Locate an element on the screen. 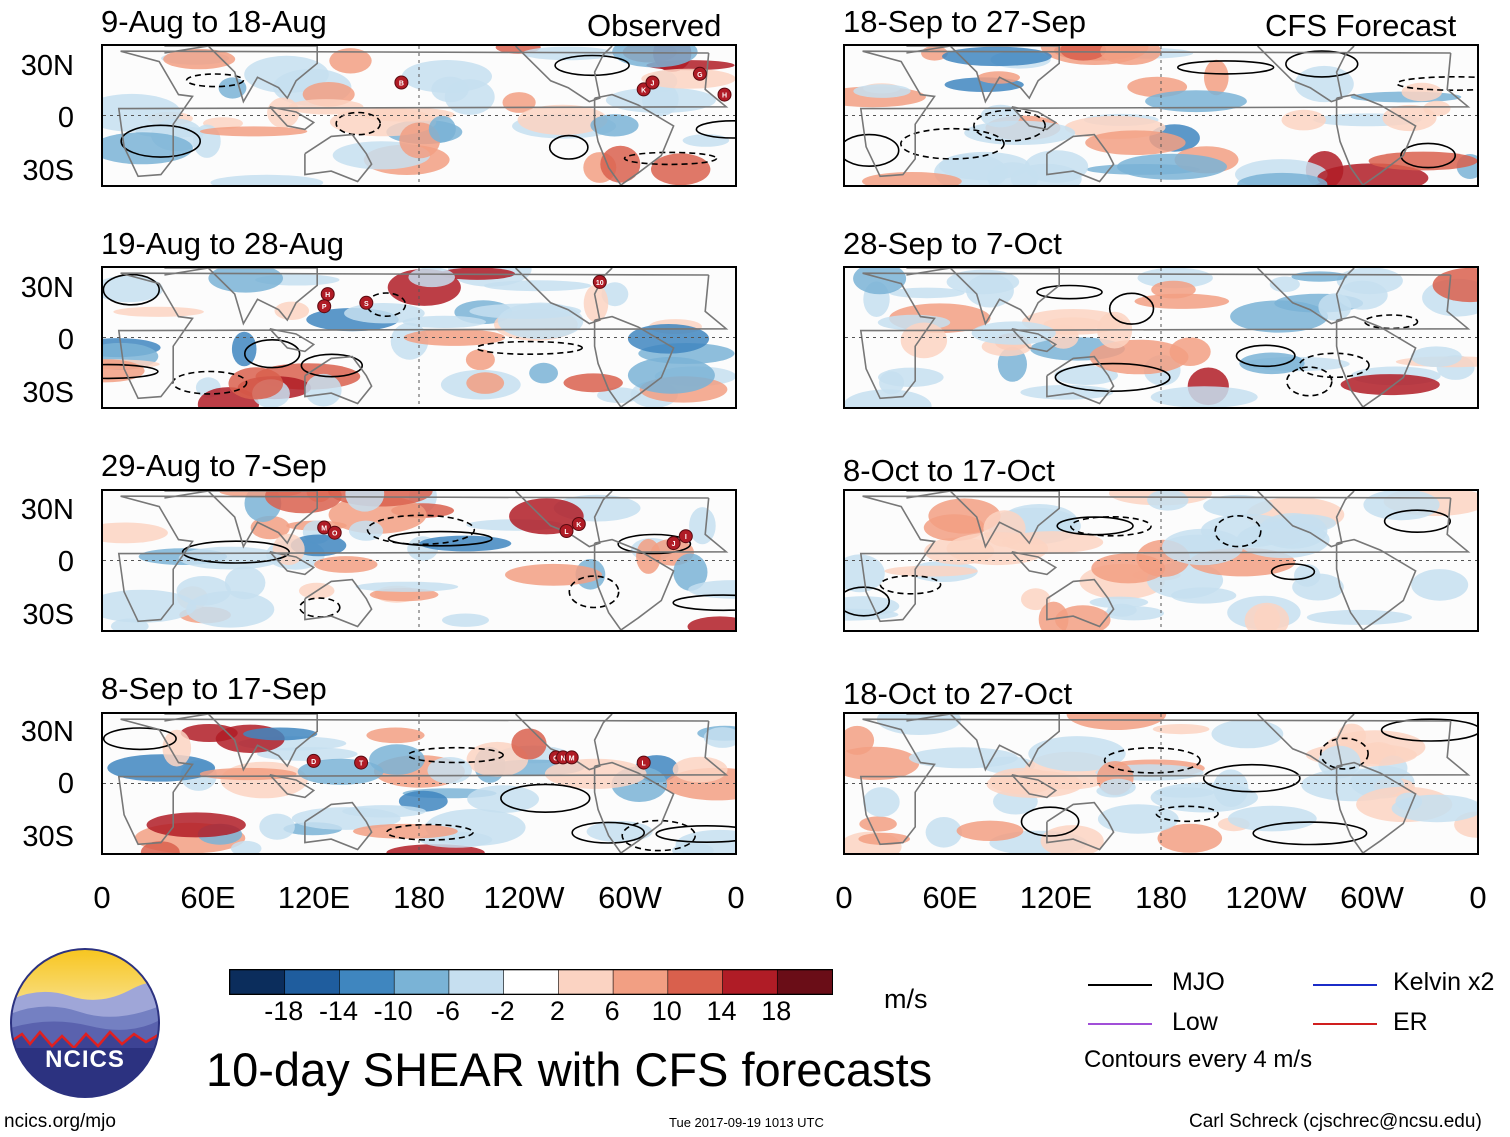 The height and width of the screenshot is (1137, 1510). storm-label: G is located at coordinates (700, 75).